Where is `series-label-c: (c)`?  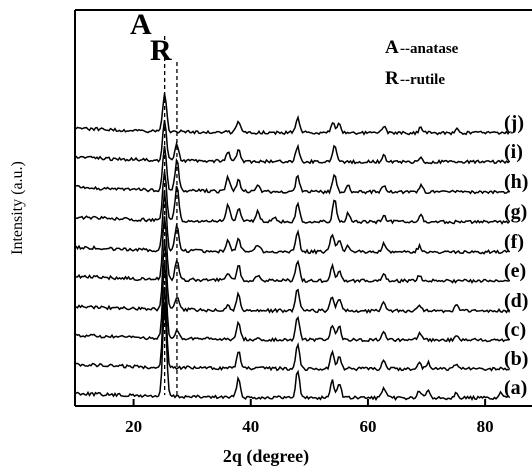
series-label-c: (c) is located at coordinates (515, 330).